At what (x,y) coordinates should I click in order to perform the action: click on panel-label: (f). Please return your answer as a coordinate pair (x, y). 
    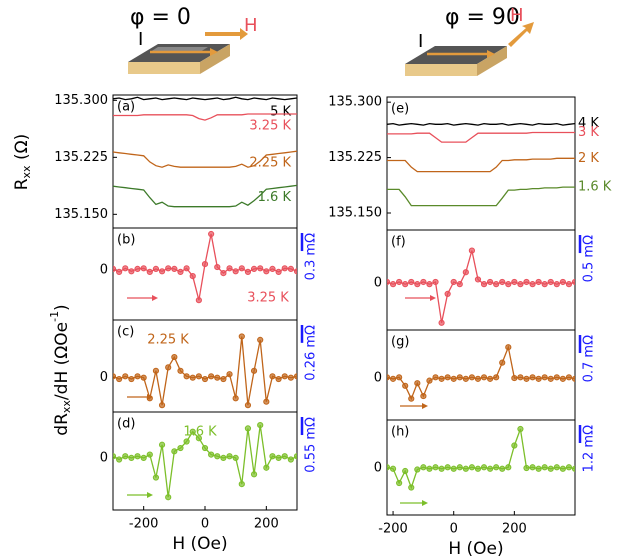
    Looking at the image, I should click on (398, 242).